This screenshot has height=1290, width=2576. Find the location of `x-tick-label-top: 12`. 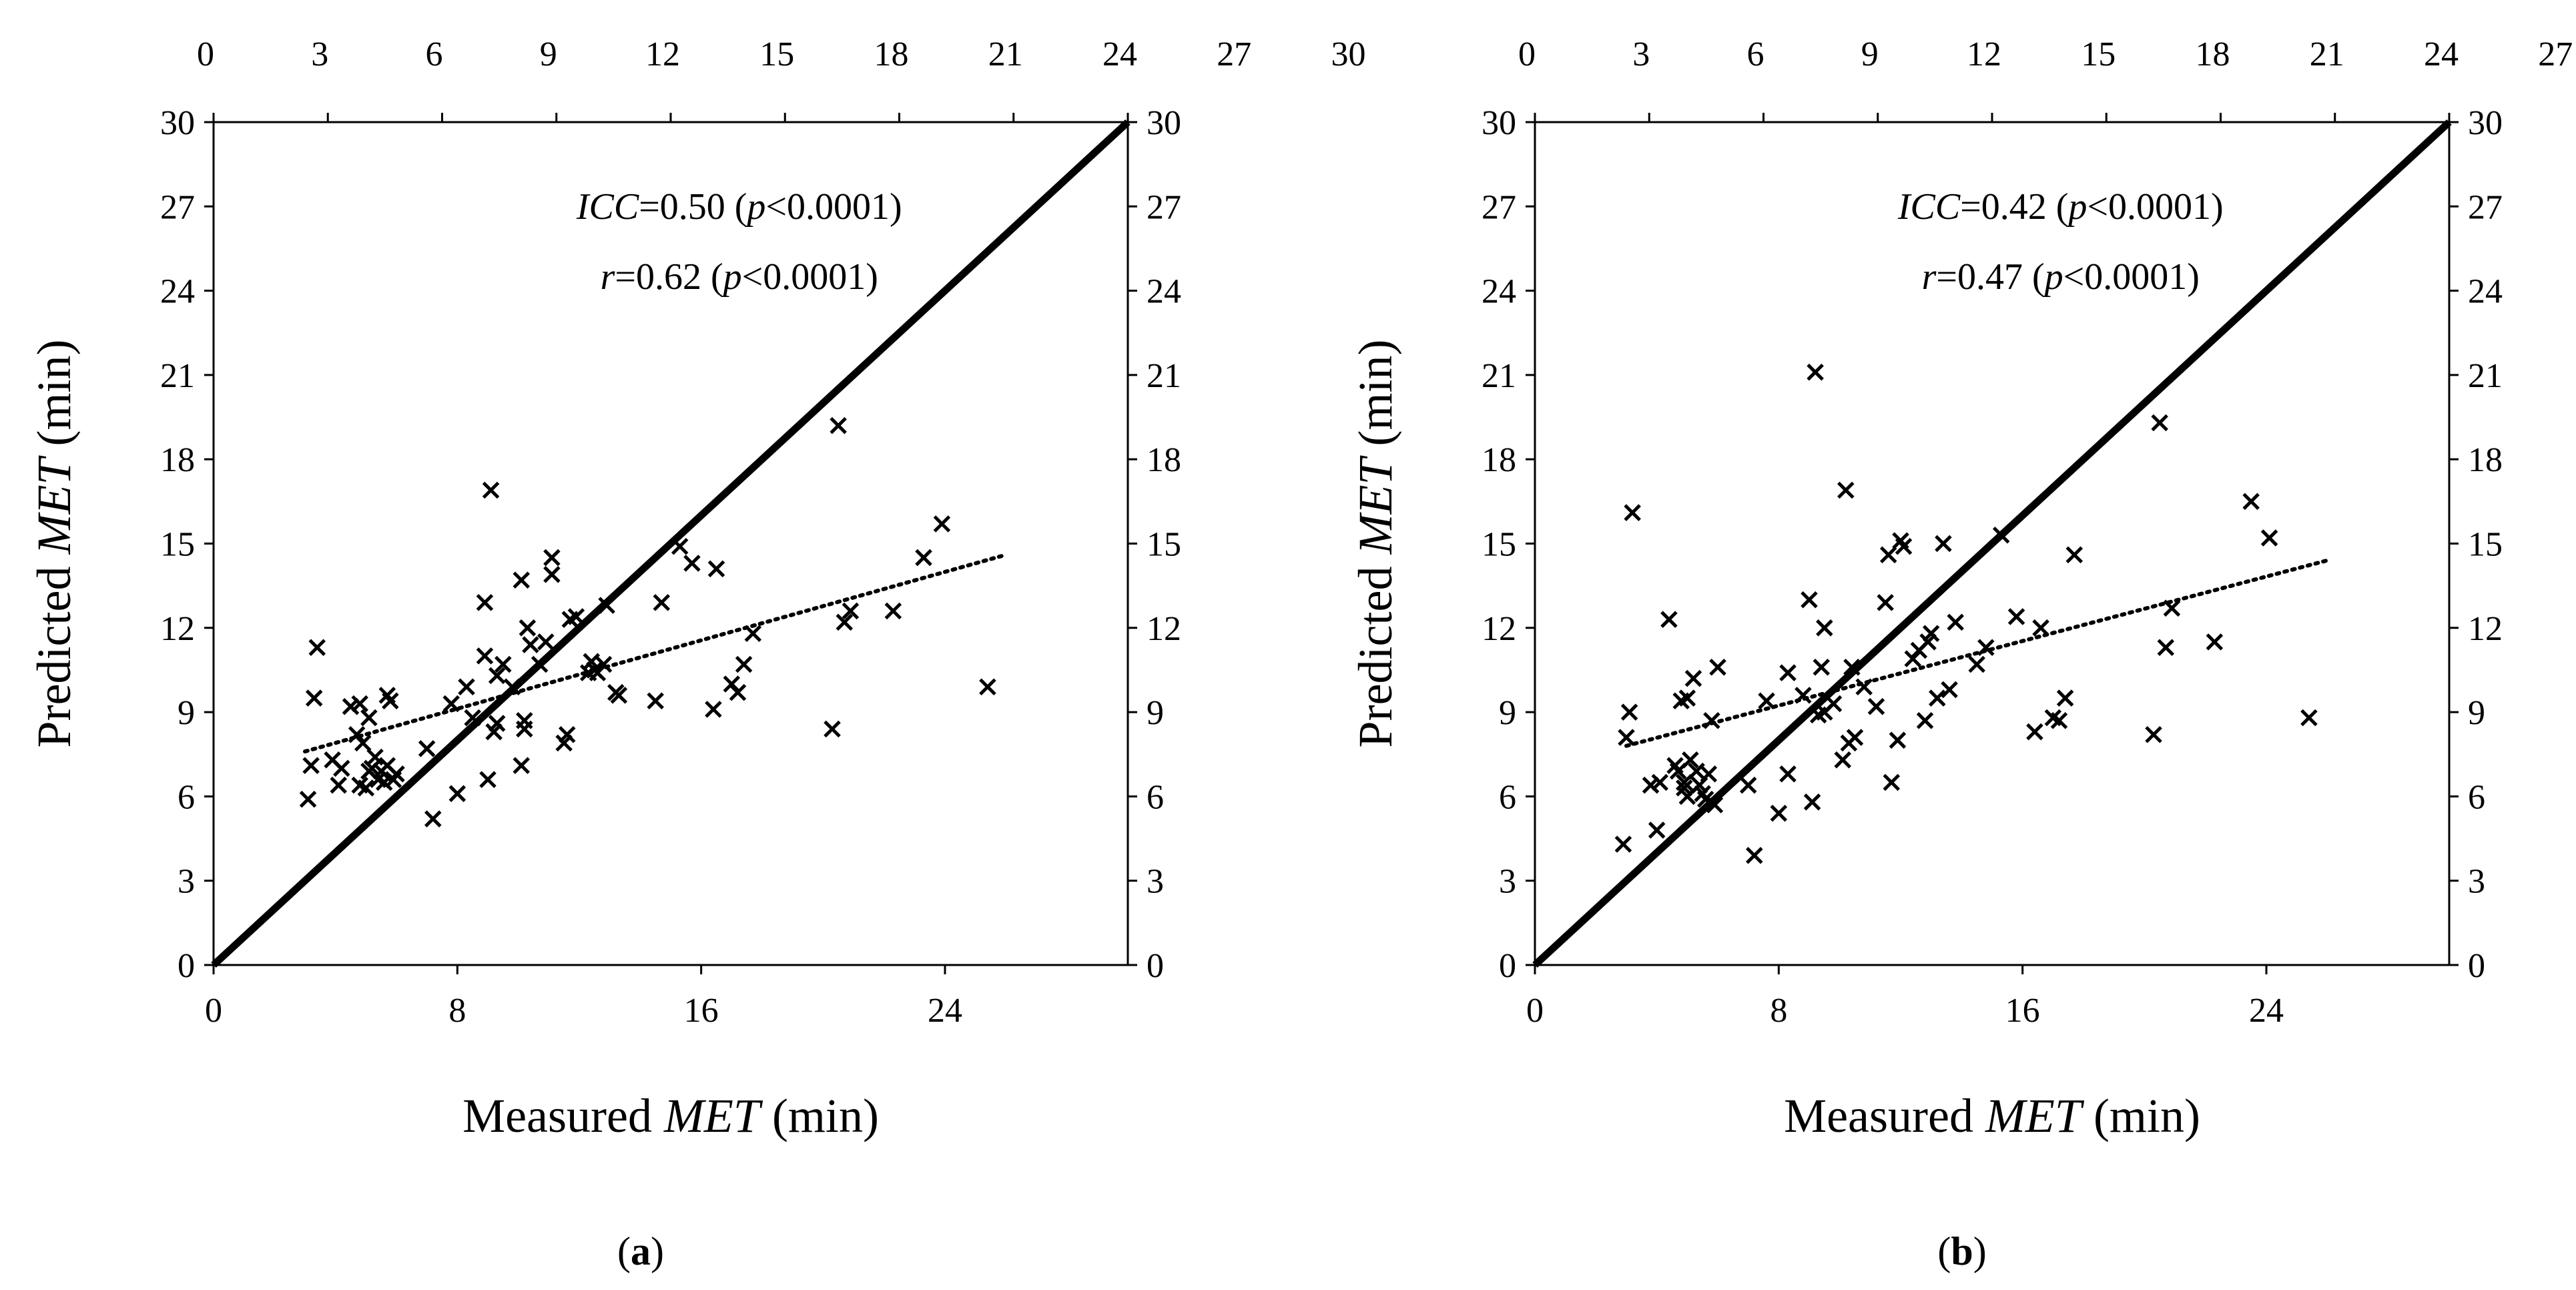

x-tick-label-top: 12 is located at coordinates (1984, 54).